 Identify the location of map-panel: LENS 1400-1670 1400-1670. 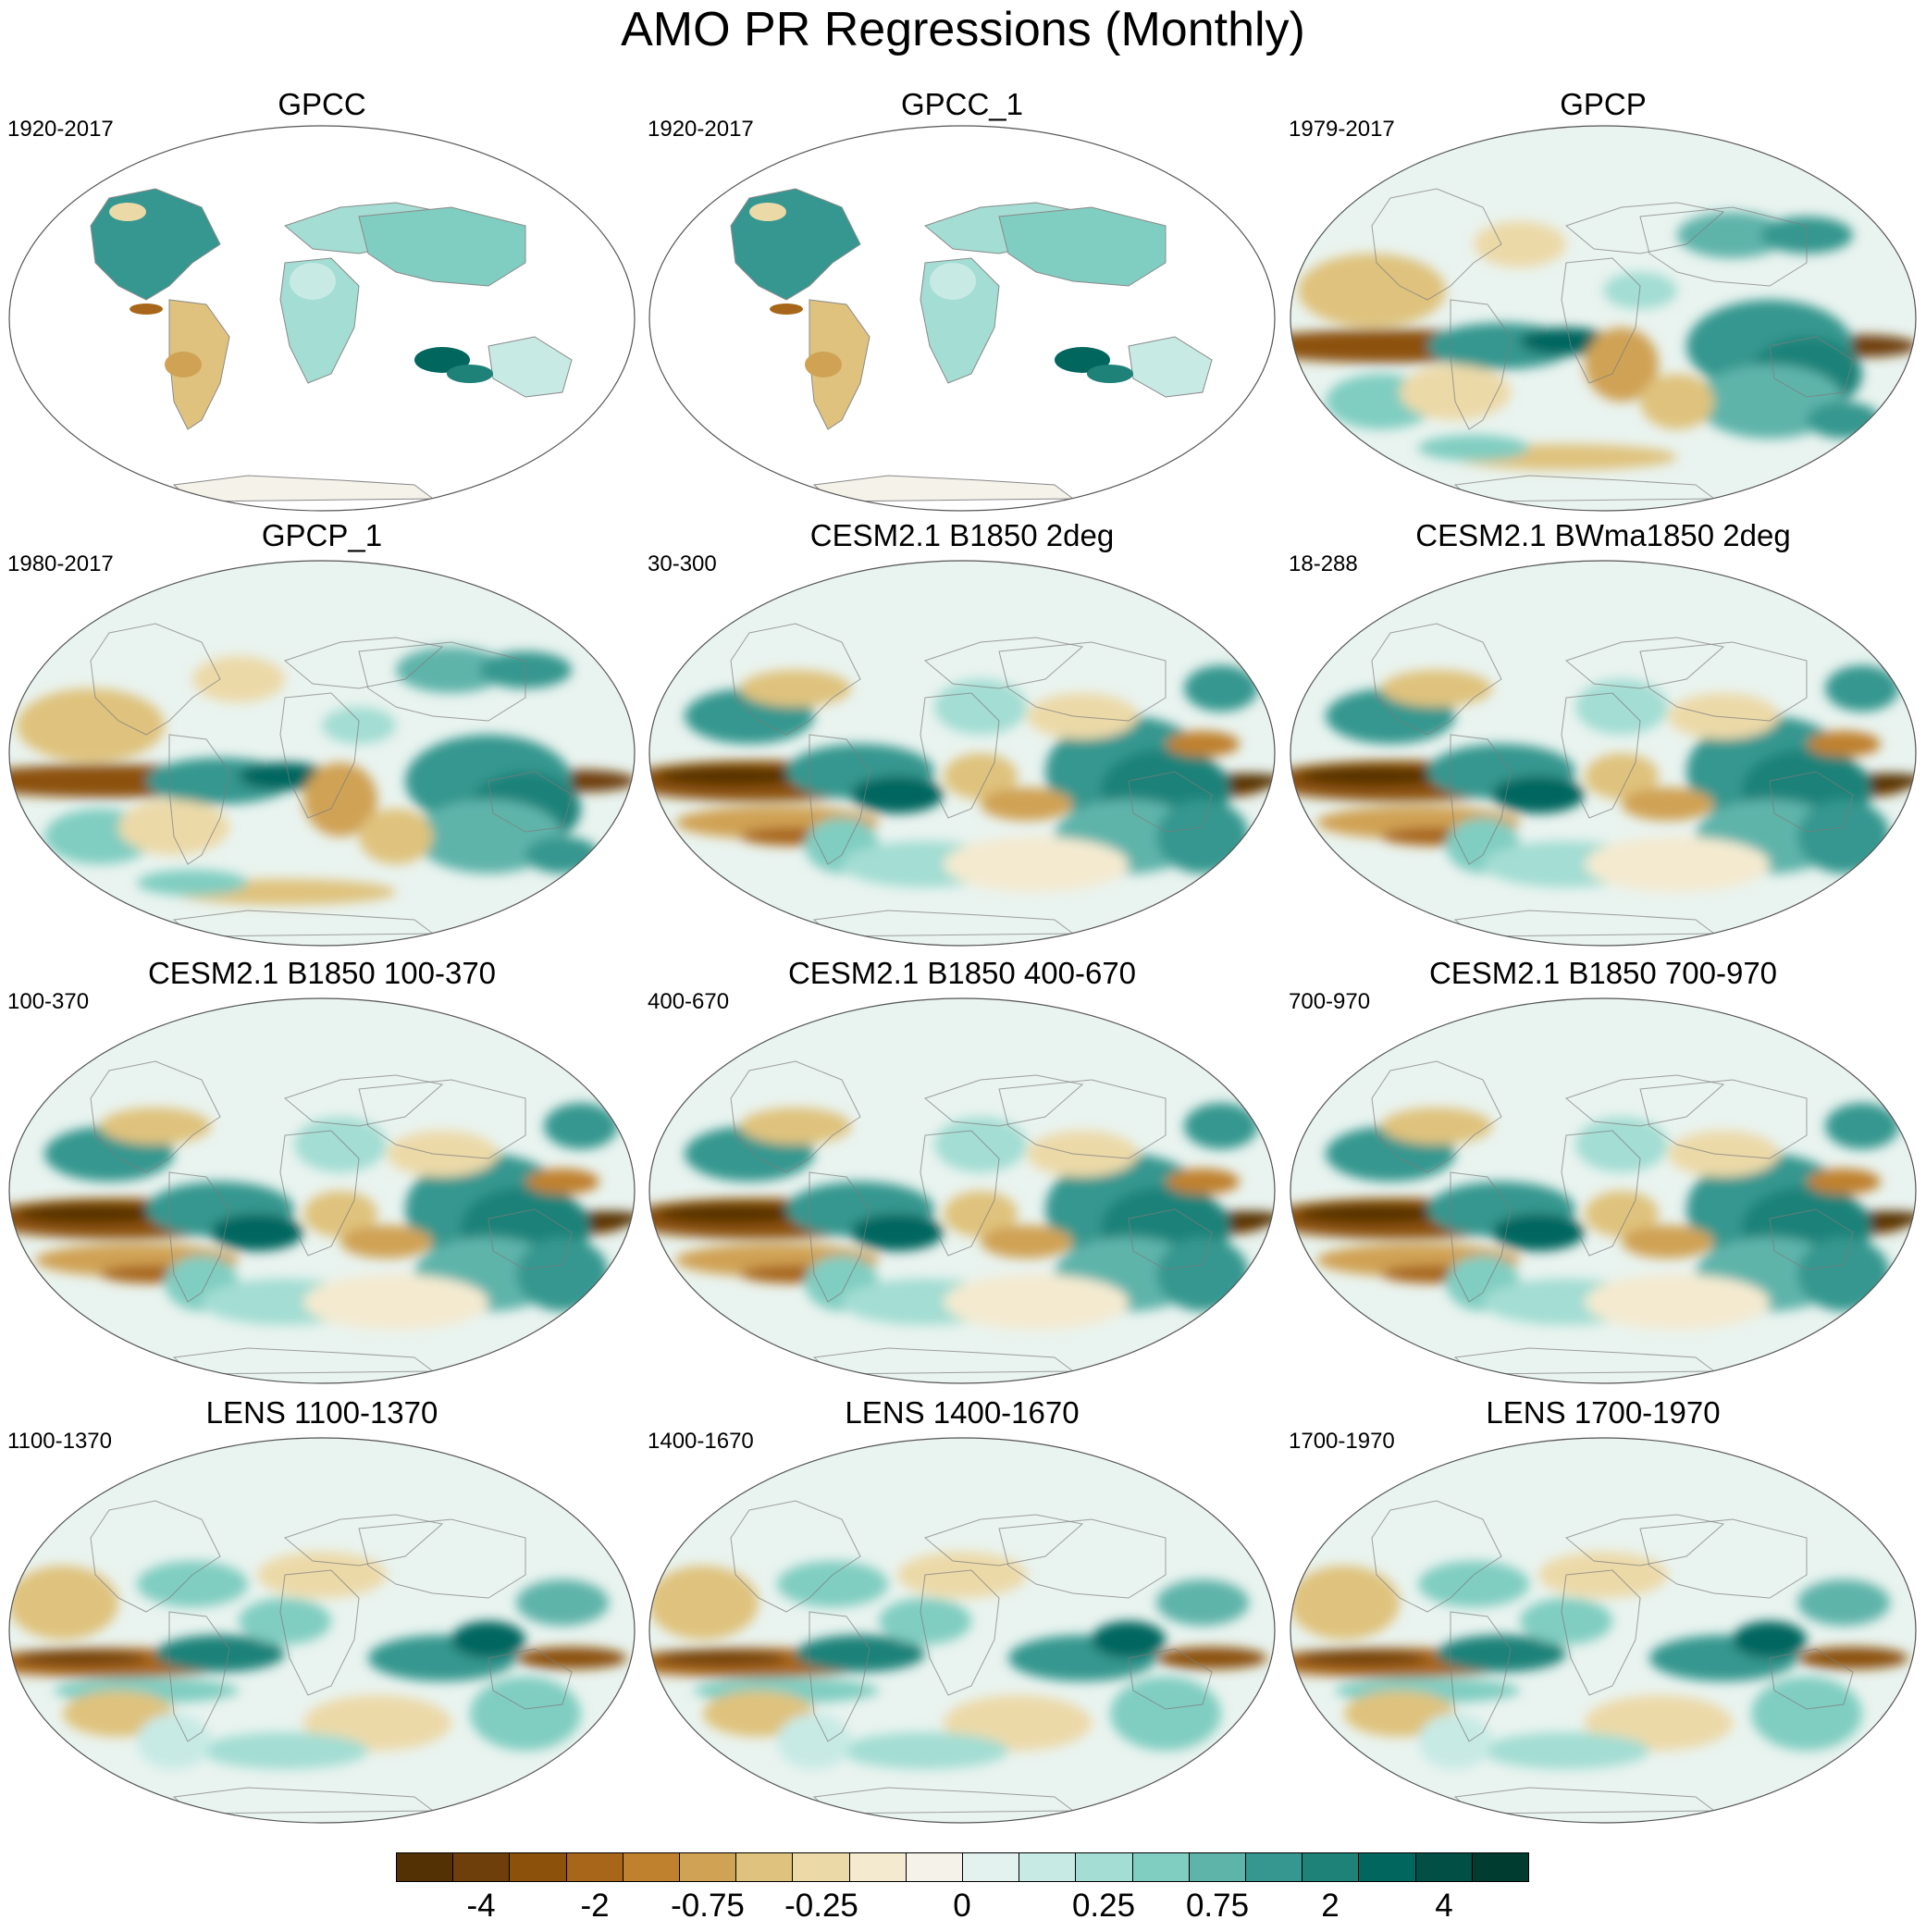
(962, 1618).